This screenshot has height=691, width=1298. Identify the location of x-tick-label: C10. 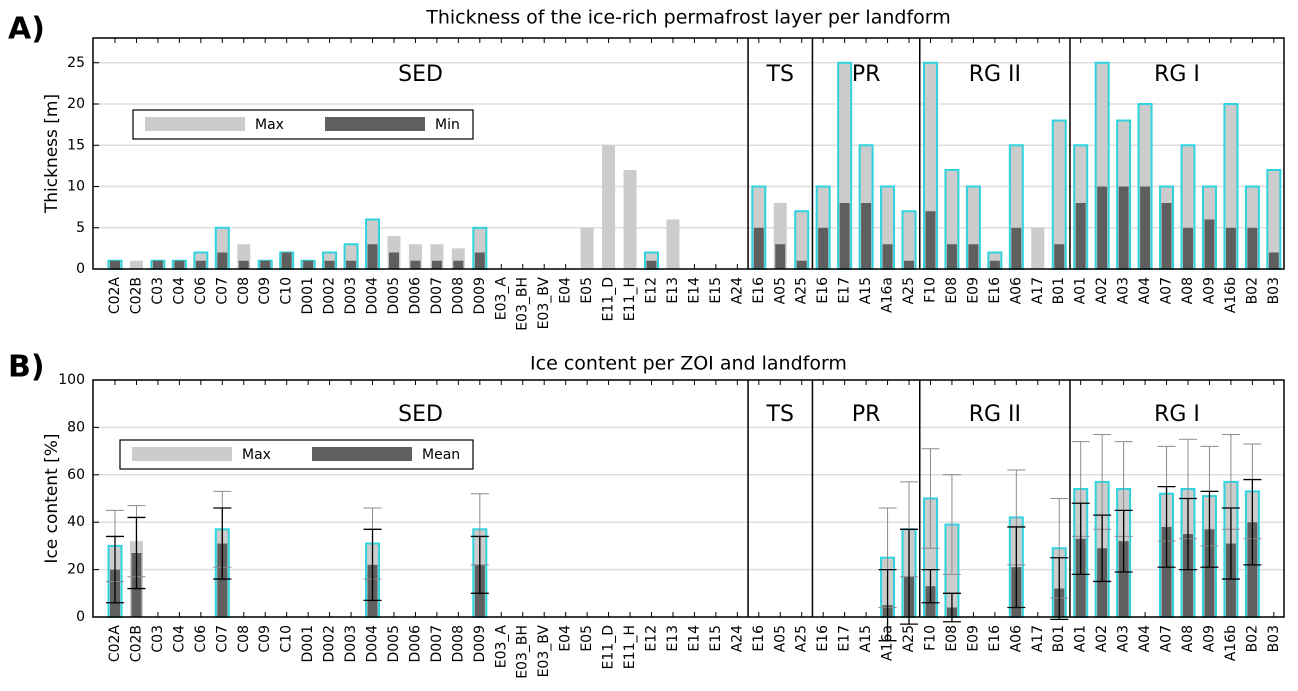
(287, 291).